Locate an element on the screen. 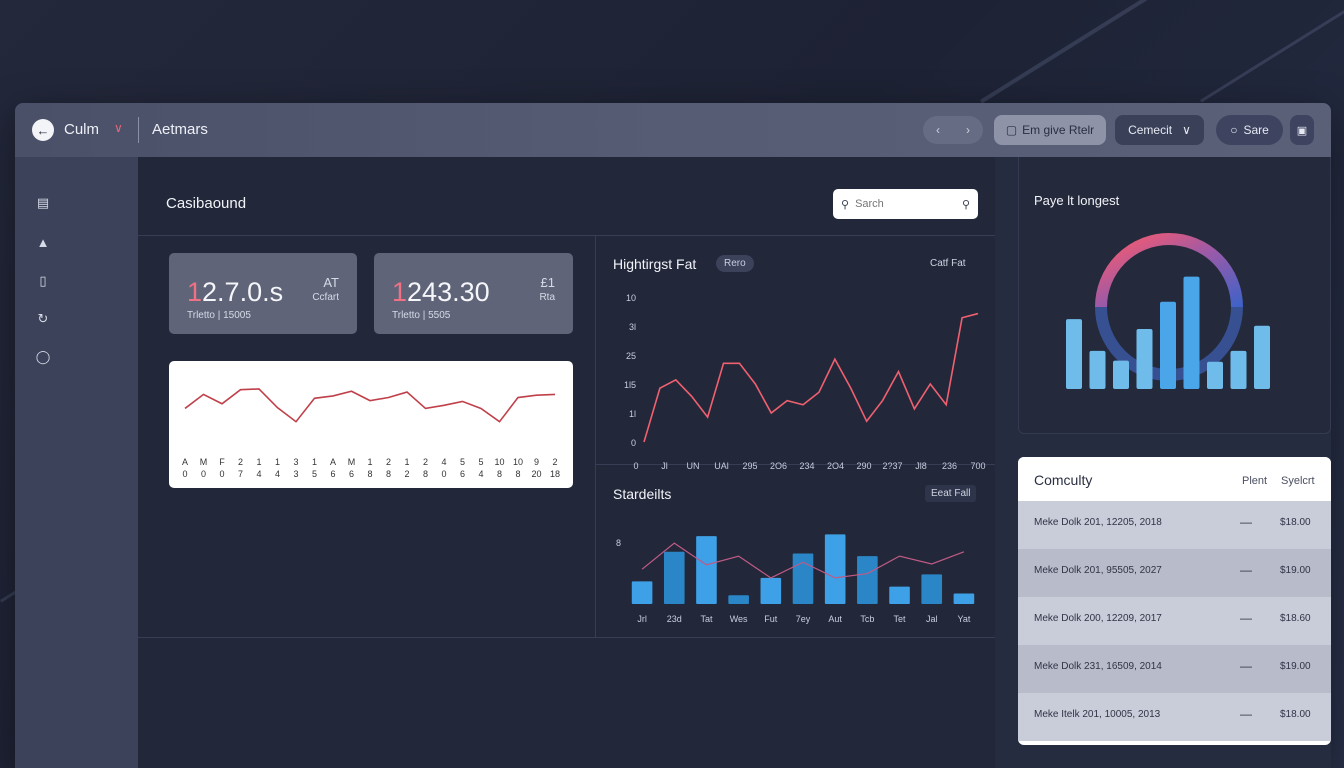  connect-dropdown: Cemecit ∨ is located at coordinates (1159, 130).